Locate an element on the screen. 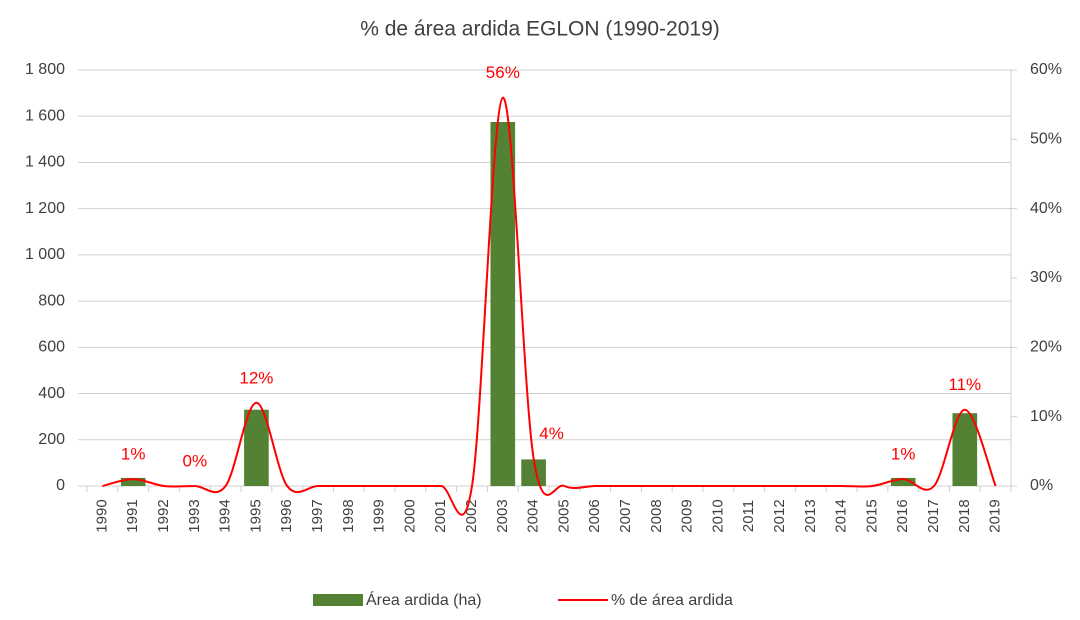 This screenshot has width=1080, height=620. y2-tick-label: 60% is located at coordinates (1046, 69).